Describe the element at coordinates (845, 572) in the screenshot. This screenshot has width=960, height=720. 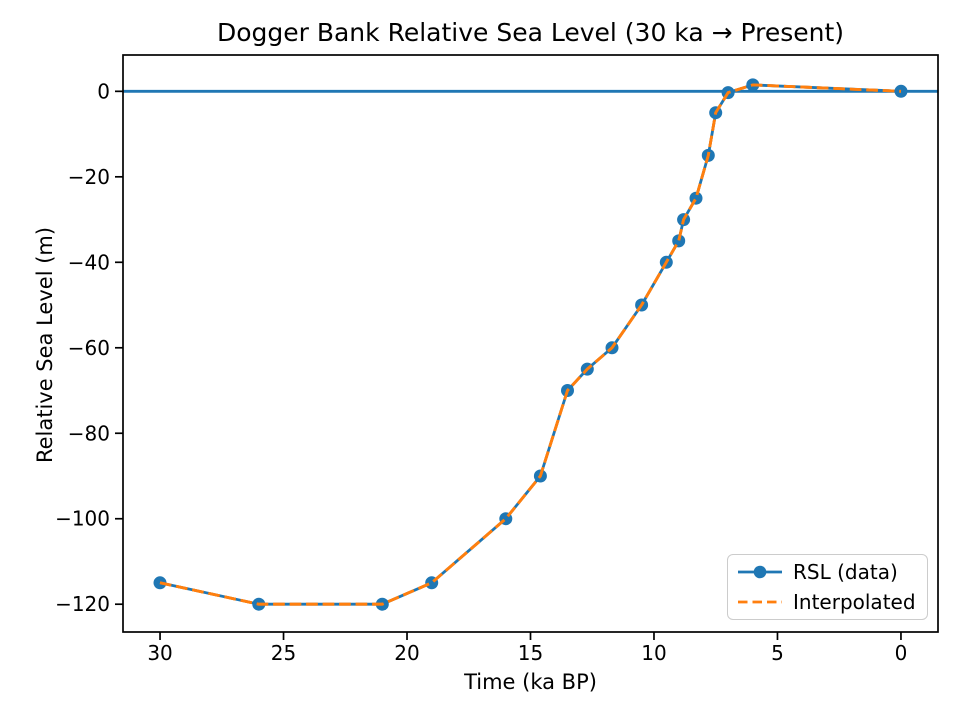
I see `legend-label-rsl-data: RSL (data)` at that location.